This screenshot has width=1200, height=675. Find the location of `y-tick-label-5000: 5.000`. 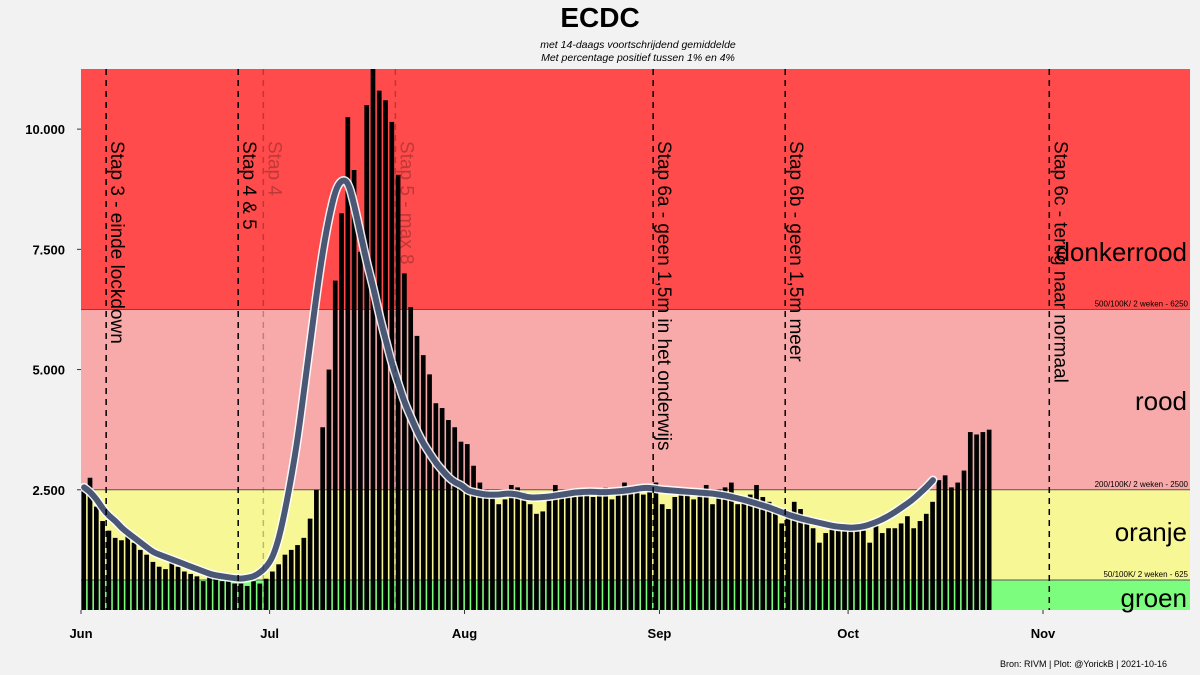

y-tick-label-5000: 5.000 is located at coordinates (48, 370).